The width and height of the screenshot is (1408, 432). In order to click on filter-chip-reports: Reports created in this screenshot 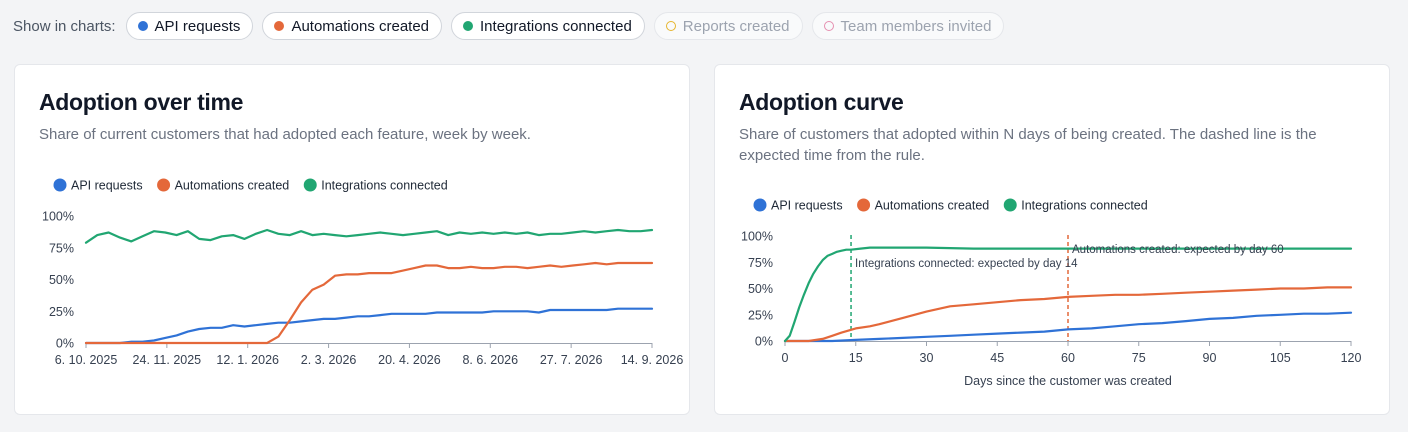, I will do `click(728, 26)`.